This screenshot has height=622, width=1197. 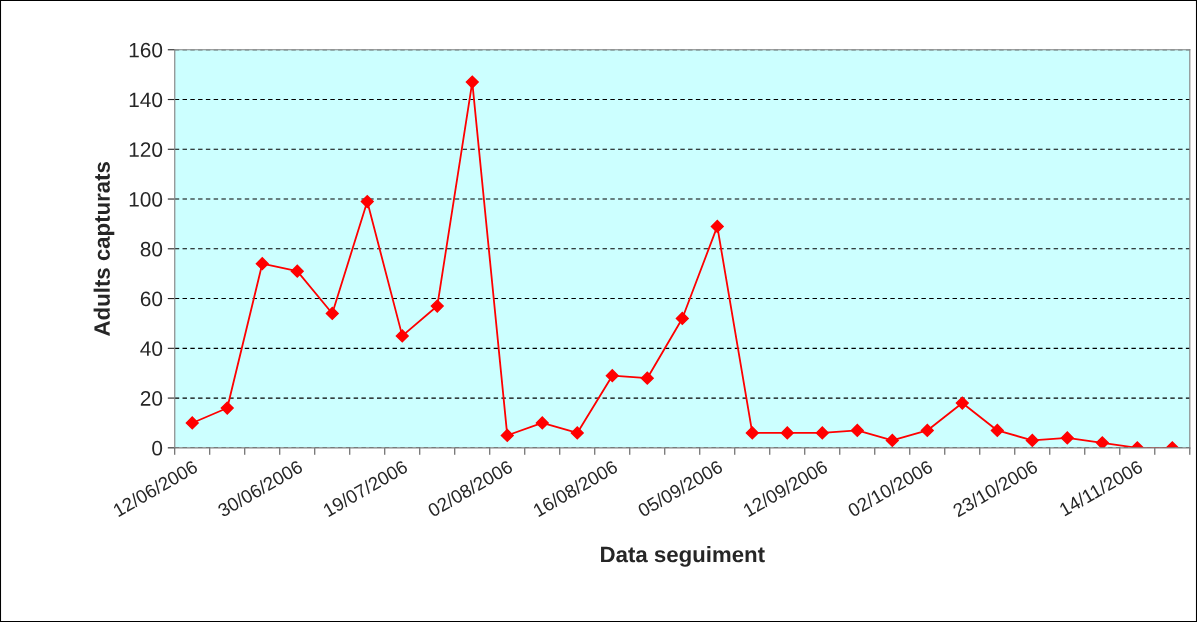 I want to click on x-axis-title: Data seguiment, so click(x=683, y=556).